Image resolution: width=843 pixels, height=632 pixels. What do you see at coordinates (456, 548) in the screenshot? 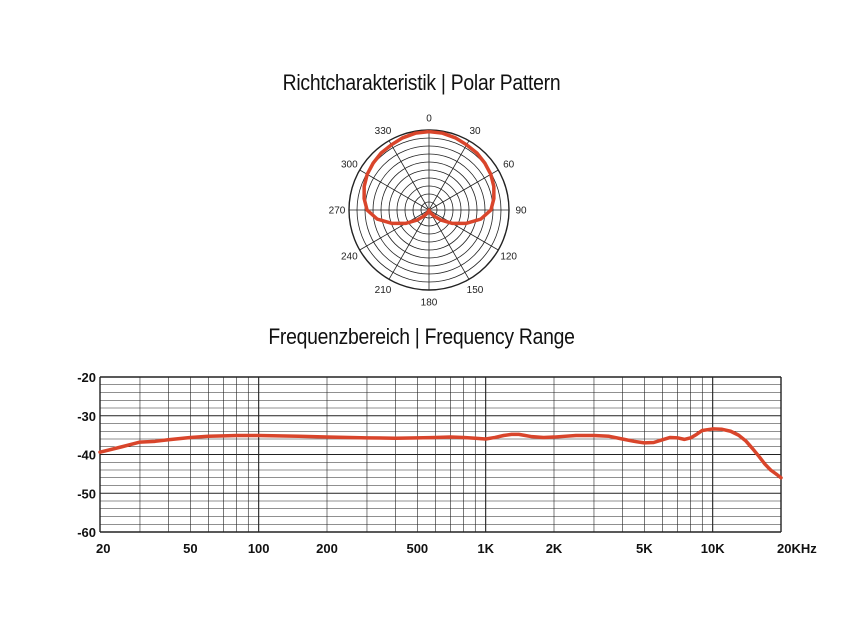
I see `x-axis-tick-labels: 20 50 100 200 500 1K 2K 5K 10K 20KHz` at bounding box center [456, 548].